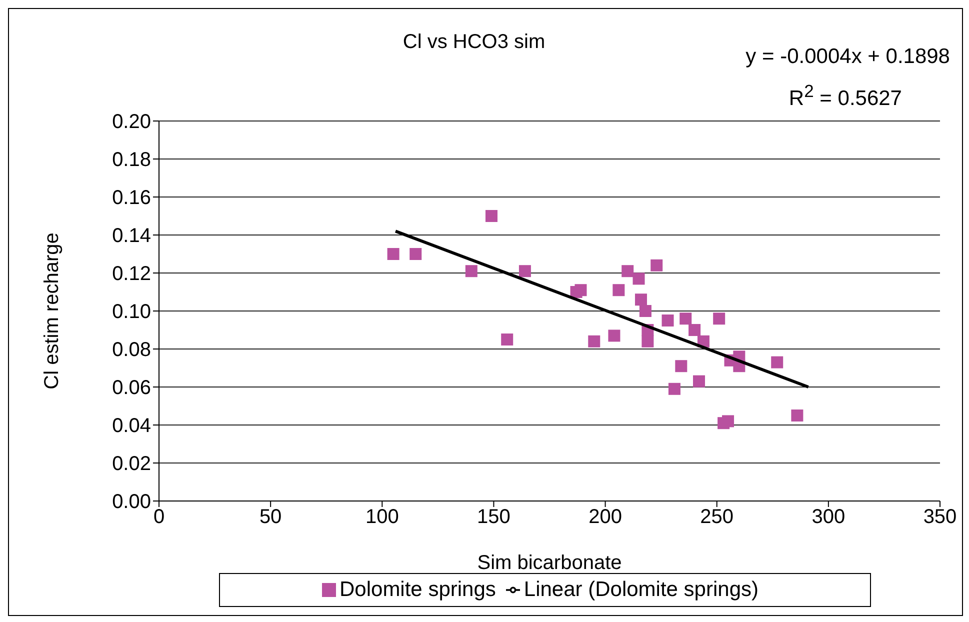 The width and height of the screenshot is (969, 622). I want to click on x-tick-label: 150, so click(493, 517).